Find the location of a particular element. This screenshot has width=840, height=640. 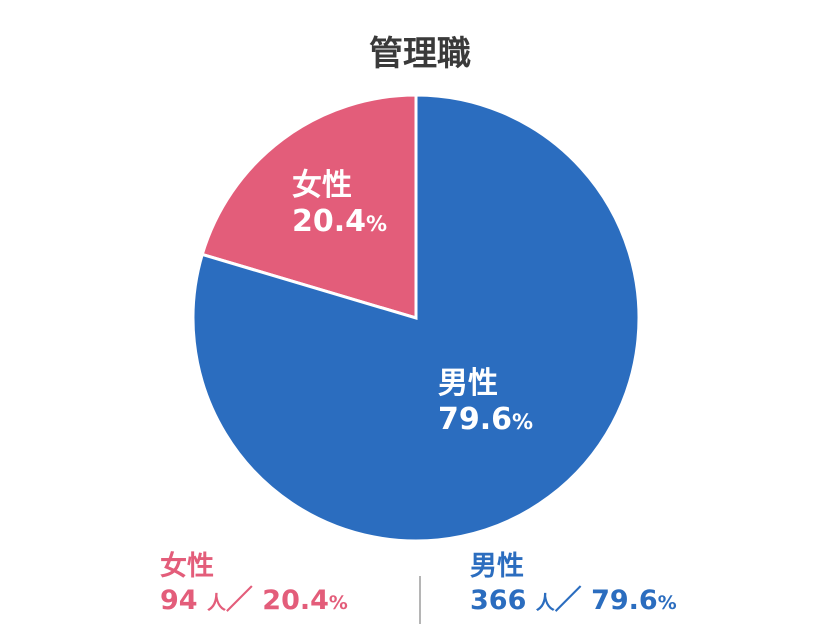

legend-divider is located at coordinates (420, 600).